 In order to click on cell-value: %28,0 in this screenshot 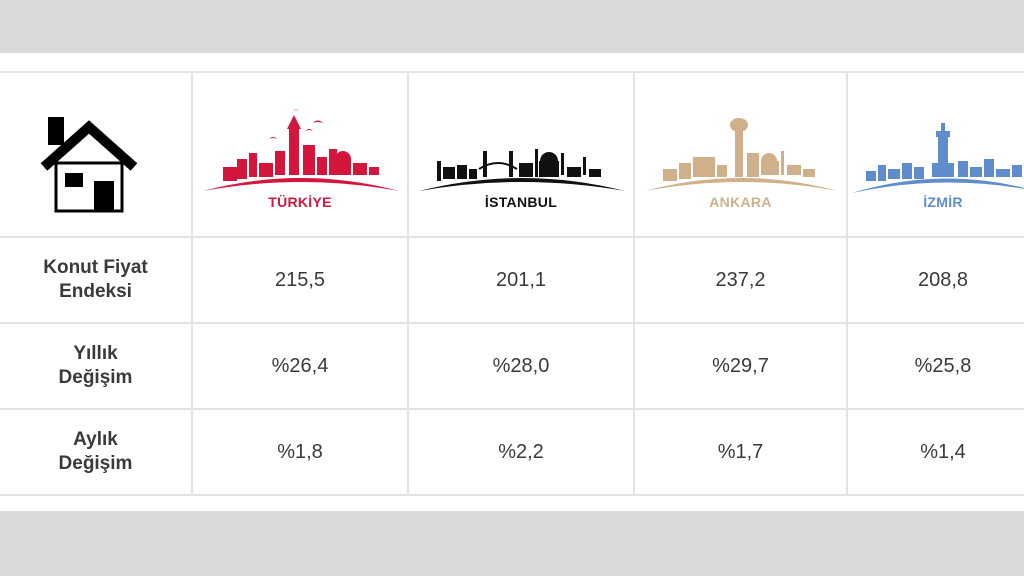, I will do `click(521, 366)`.